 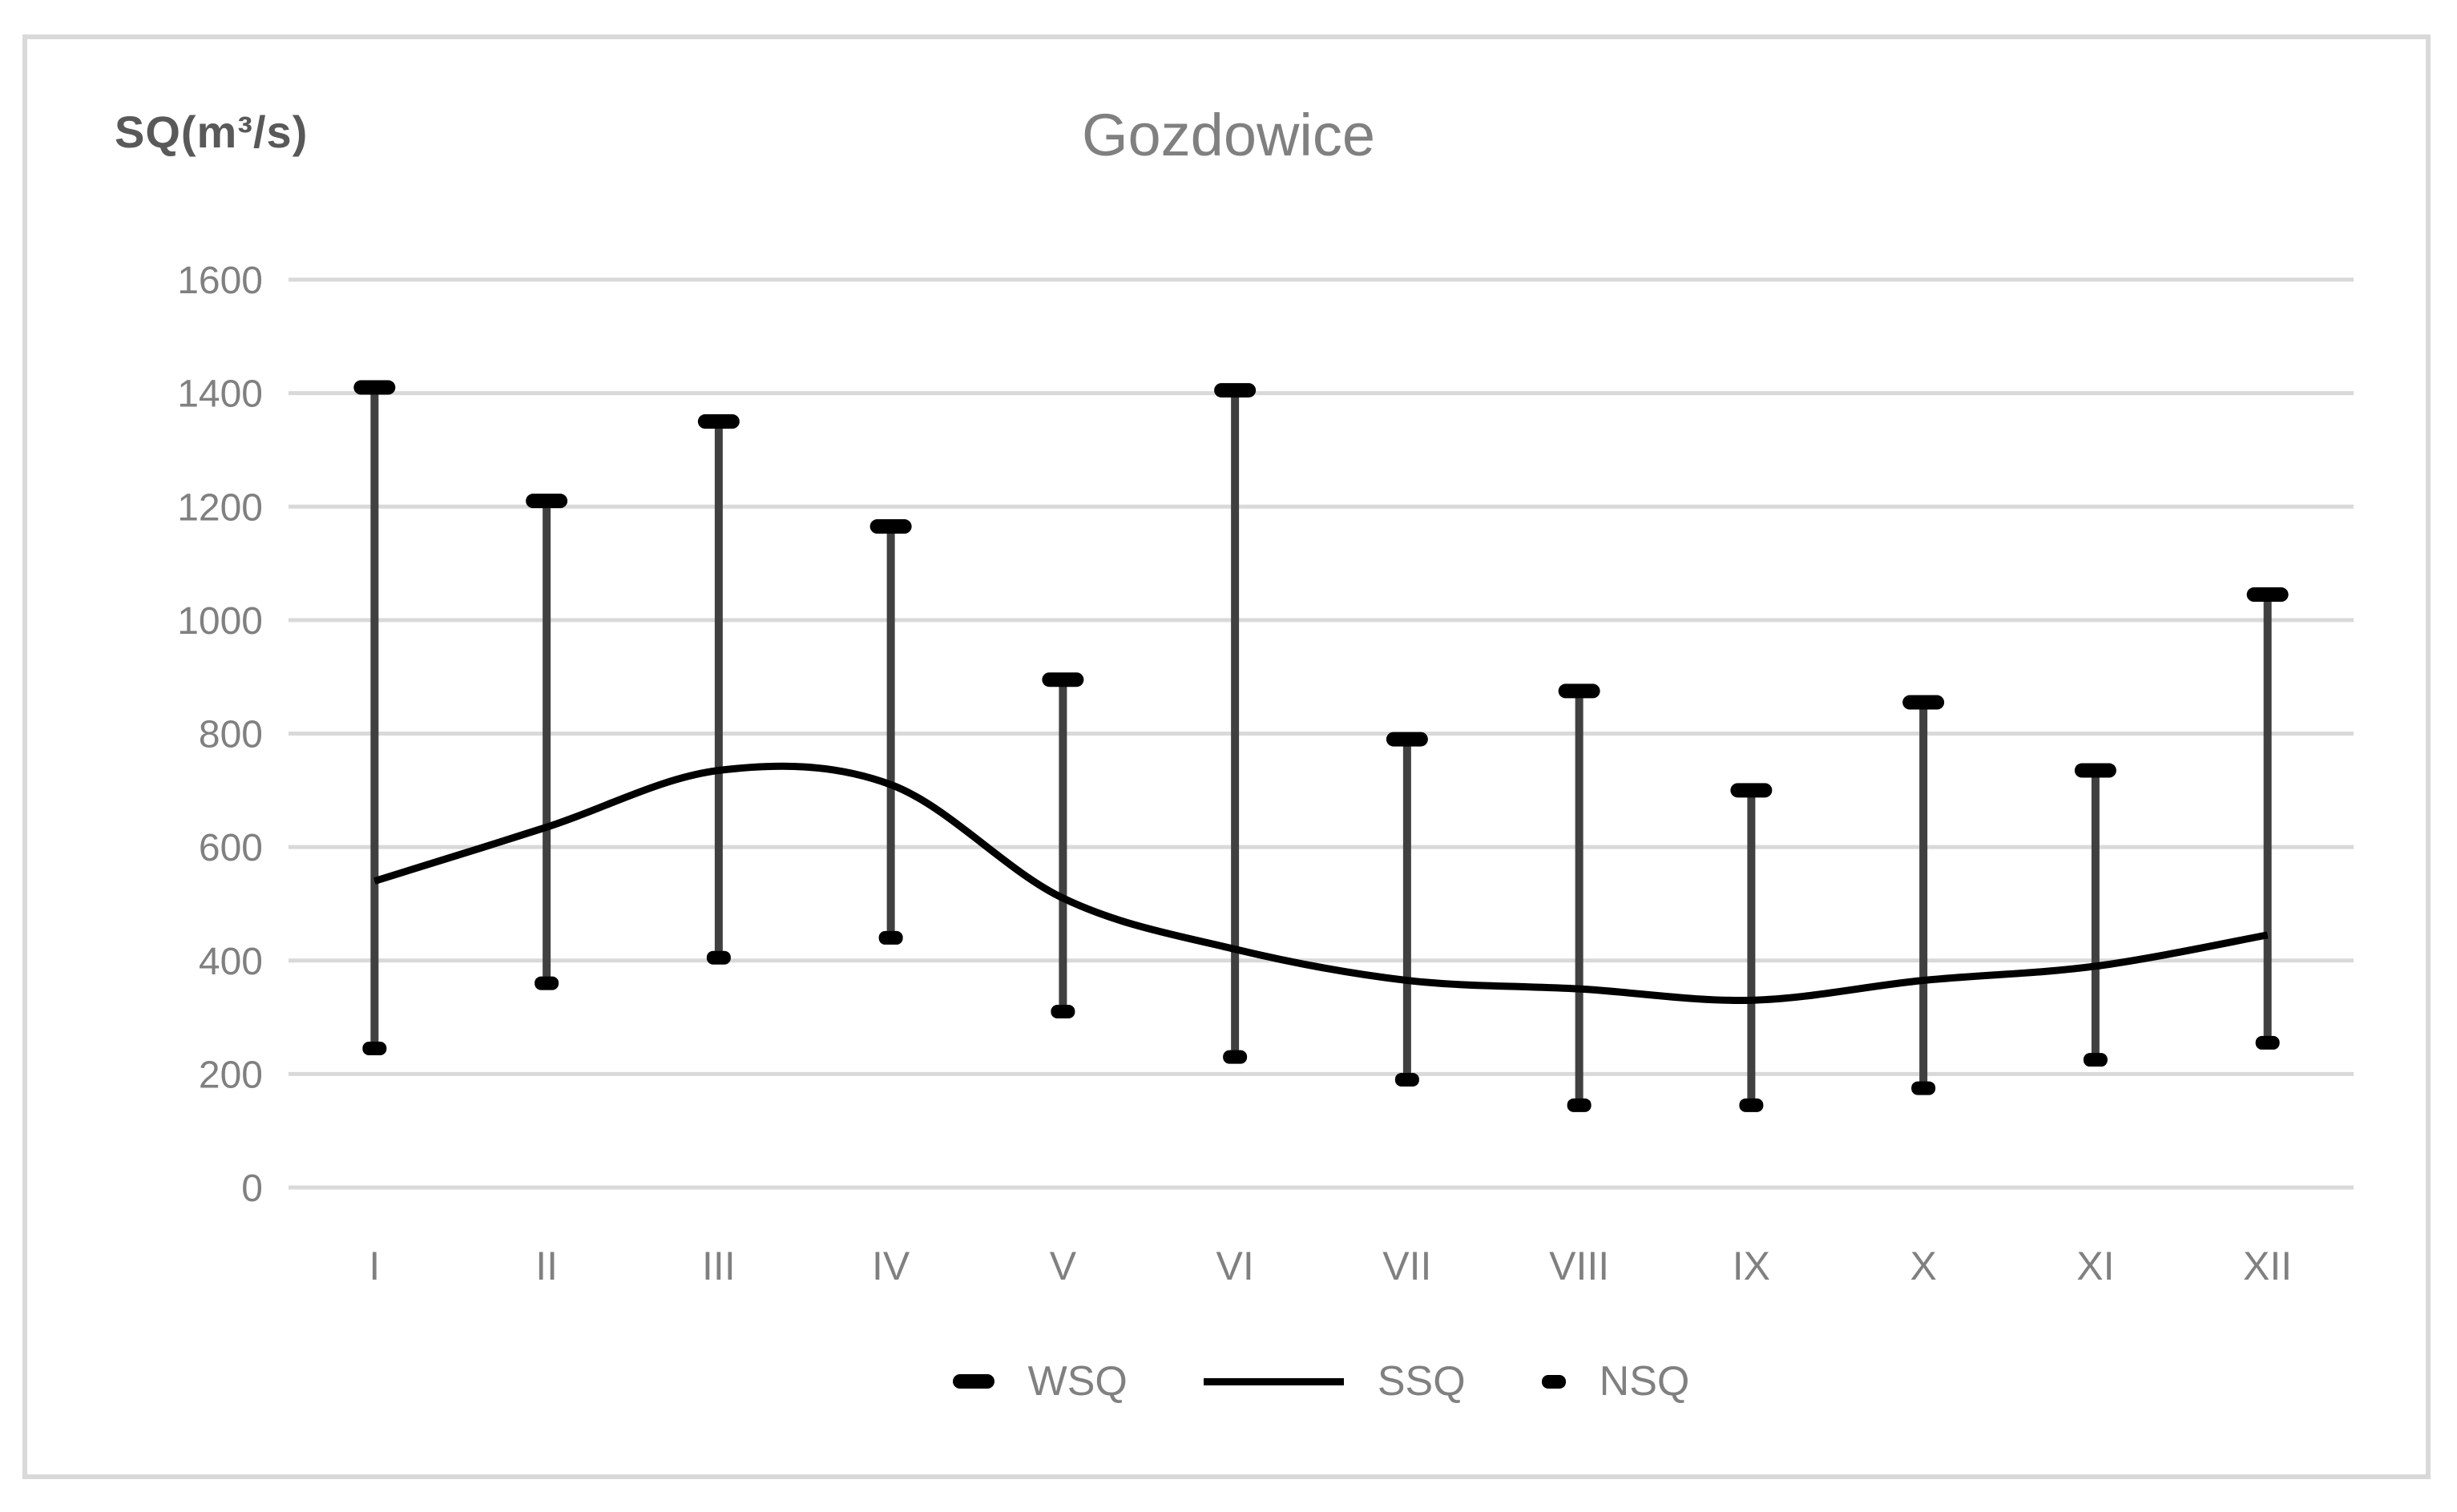 I want to click on x-tick-label: IV, so click(x=891, y=1266).